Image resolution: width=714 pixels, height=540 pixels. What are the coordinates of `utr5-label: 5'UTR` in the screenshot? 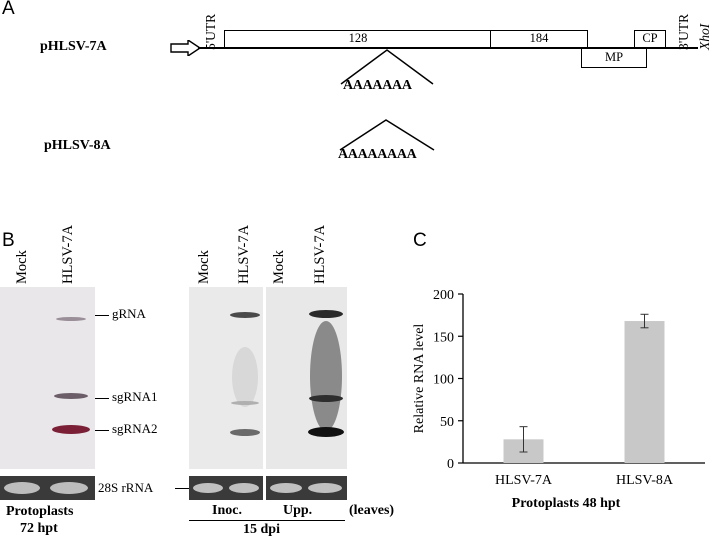 It's located at (210, 31).